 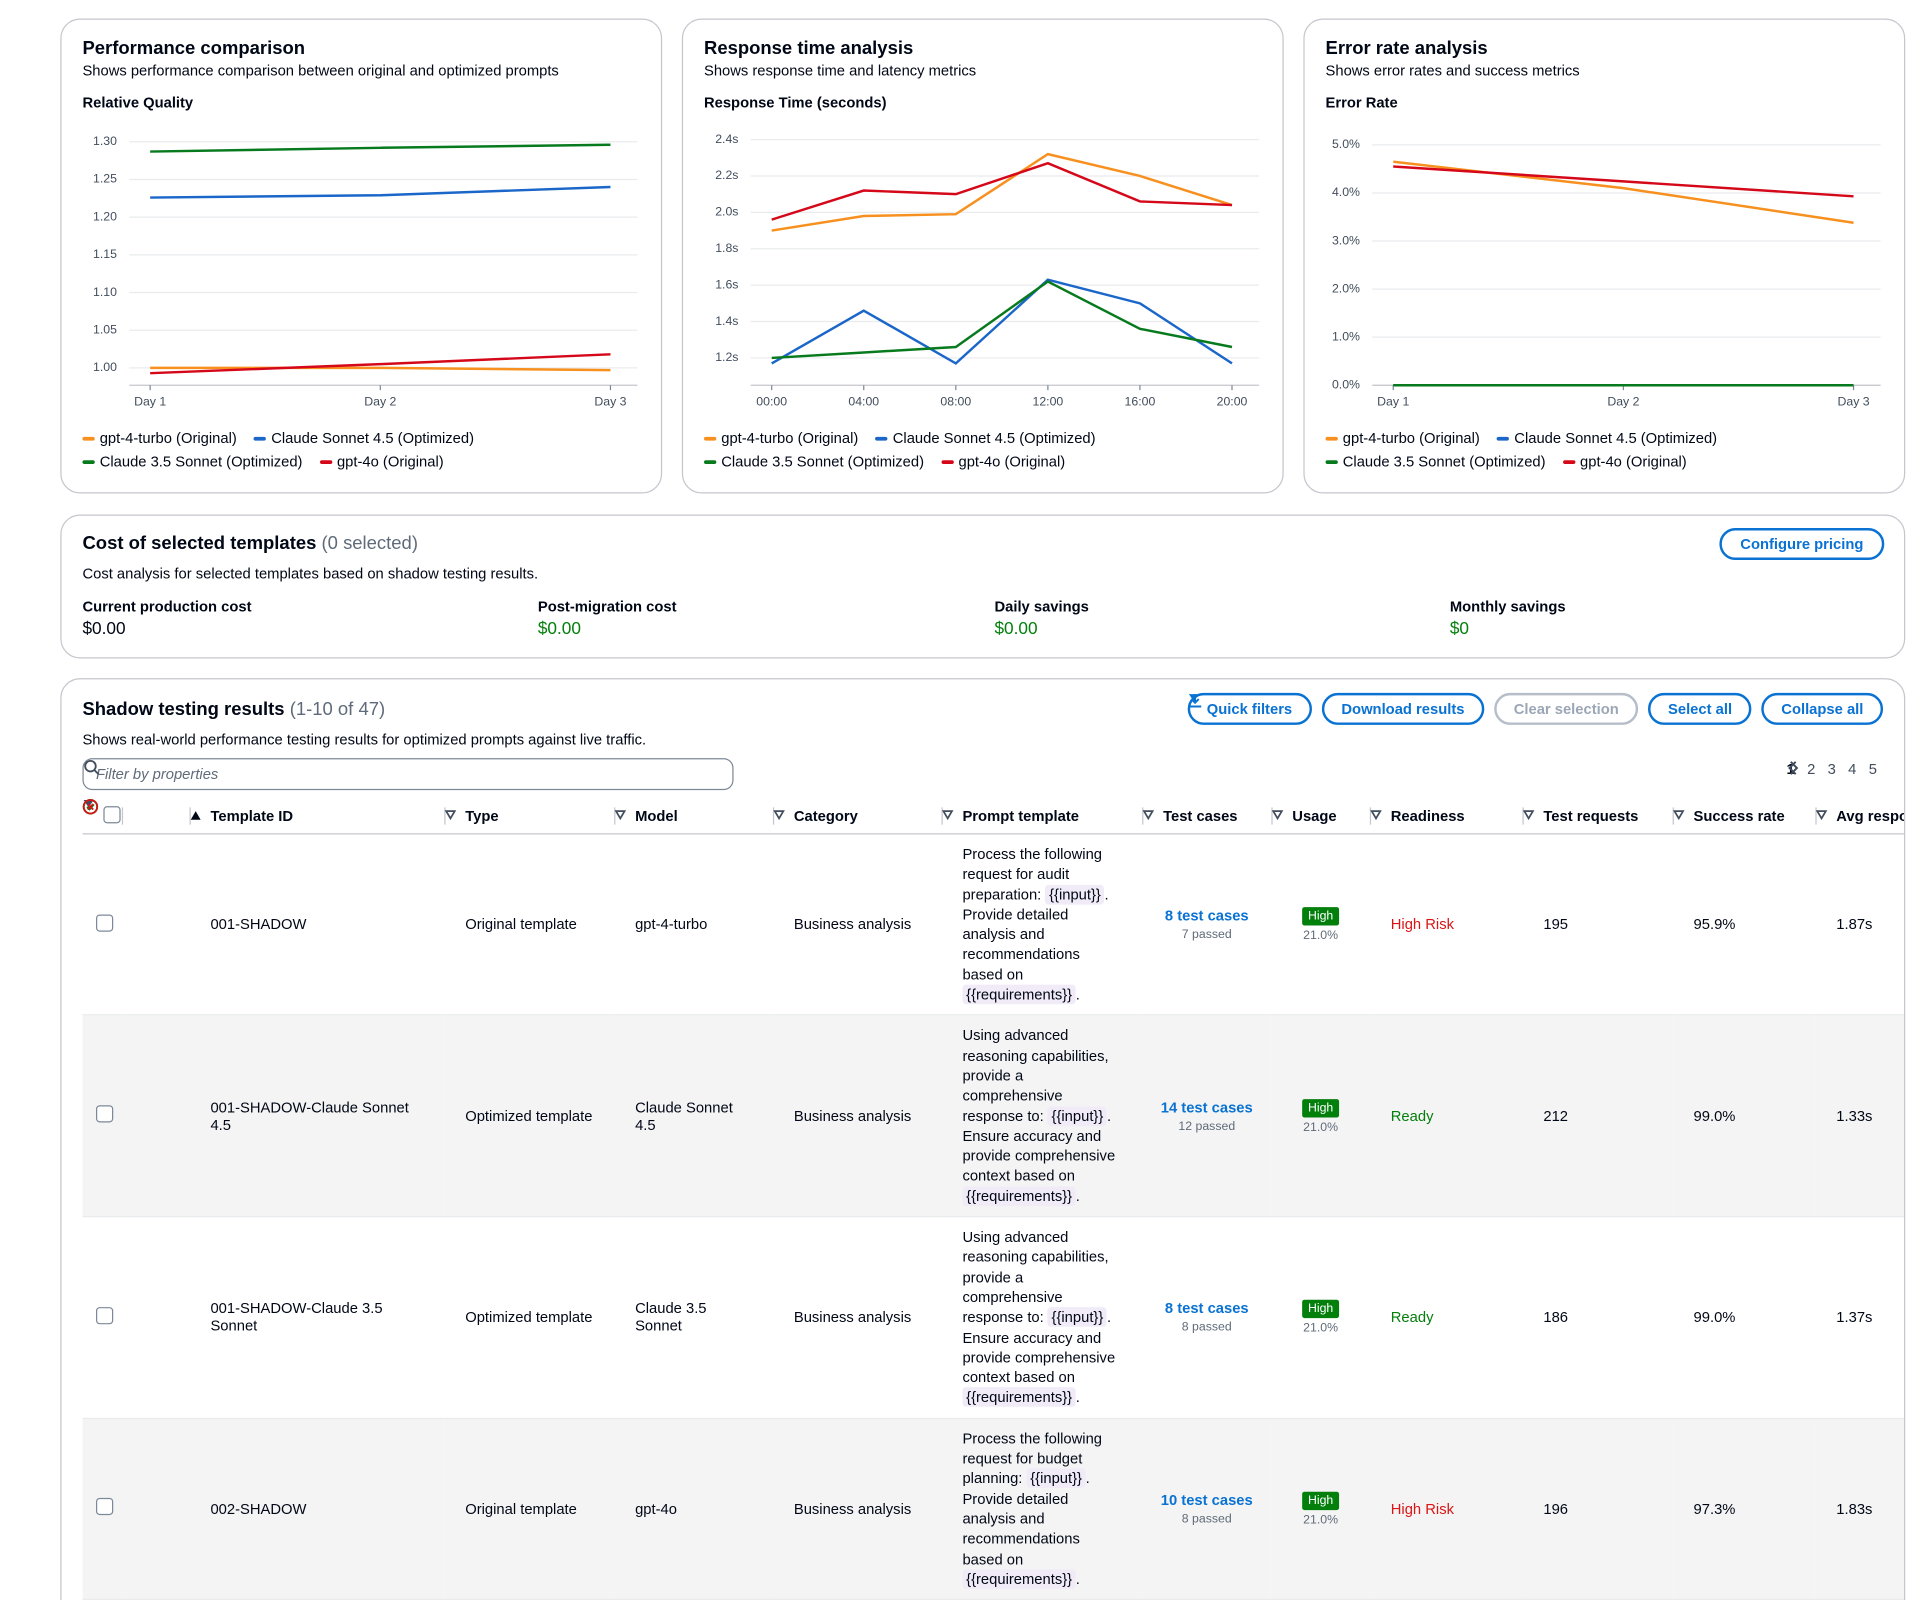 I want to click on legend-label: Claude Sonnet 4.5 (Optimized), so click(x=994, y=438).